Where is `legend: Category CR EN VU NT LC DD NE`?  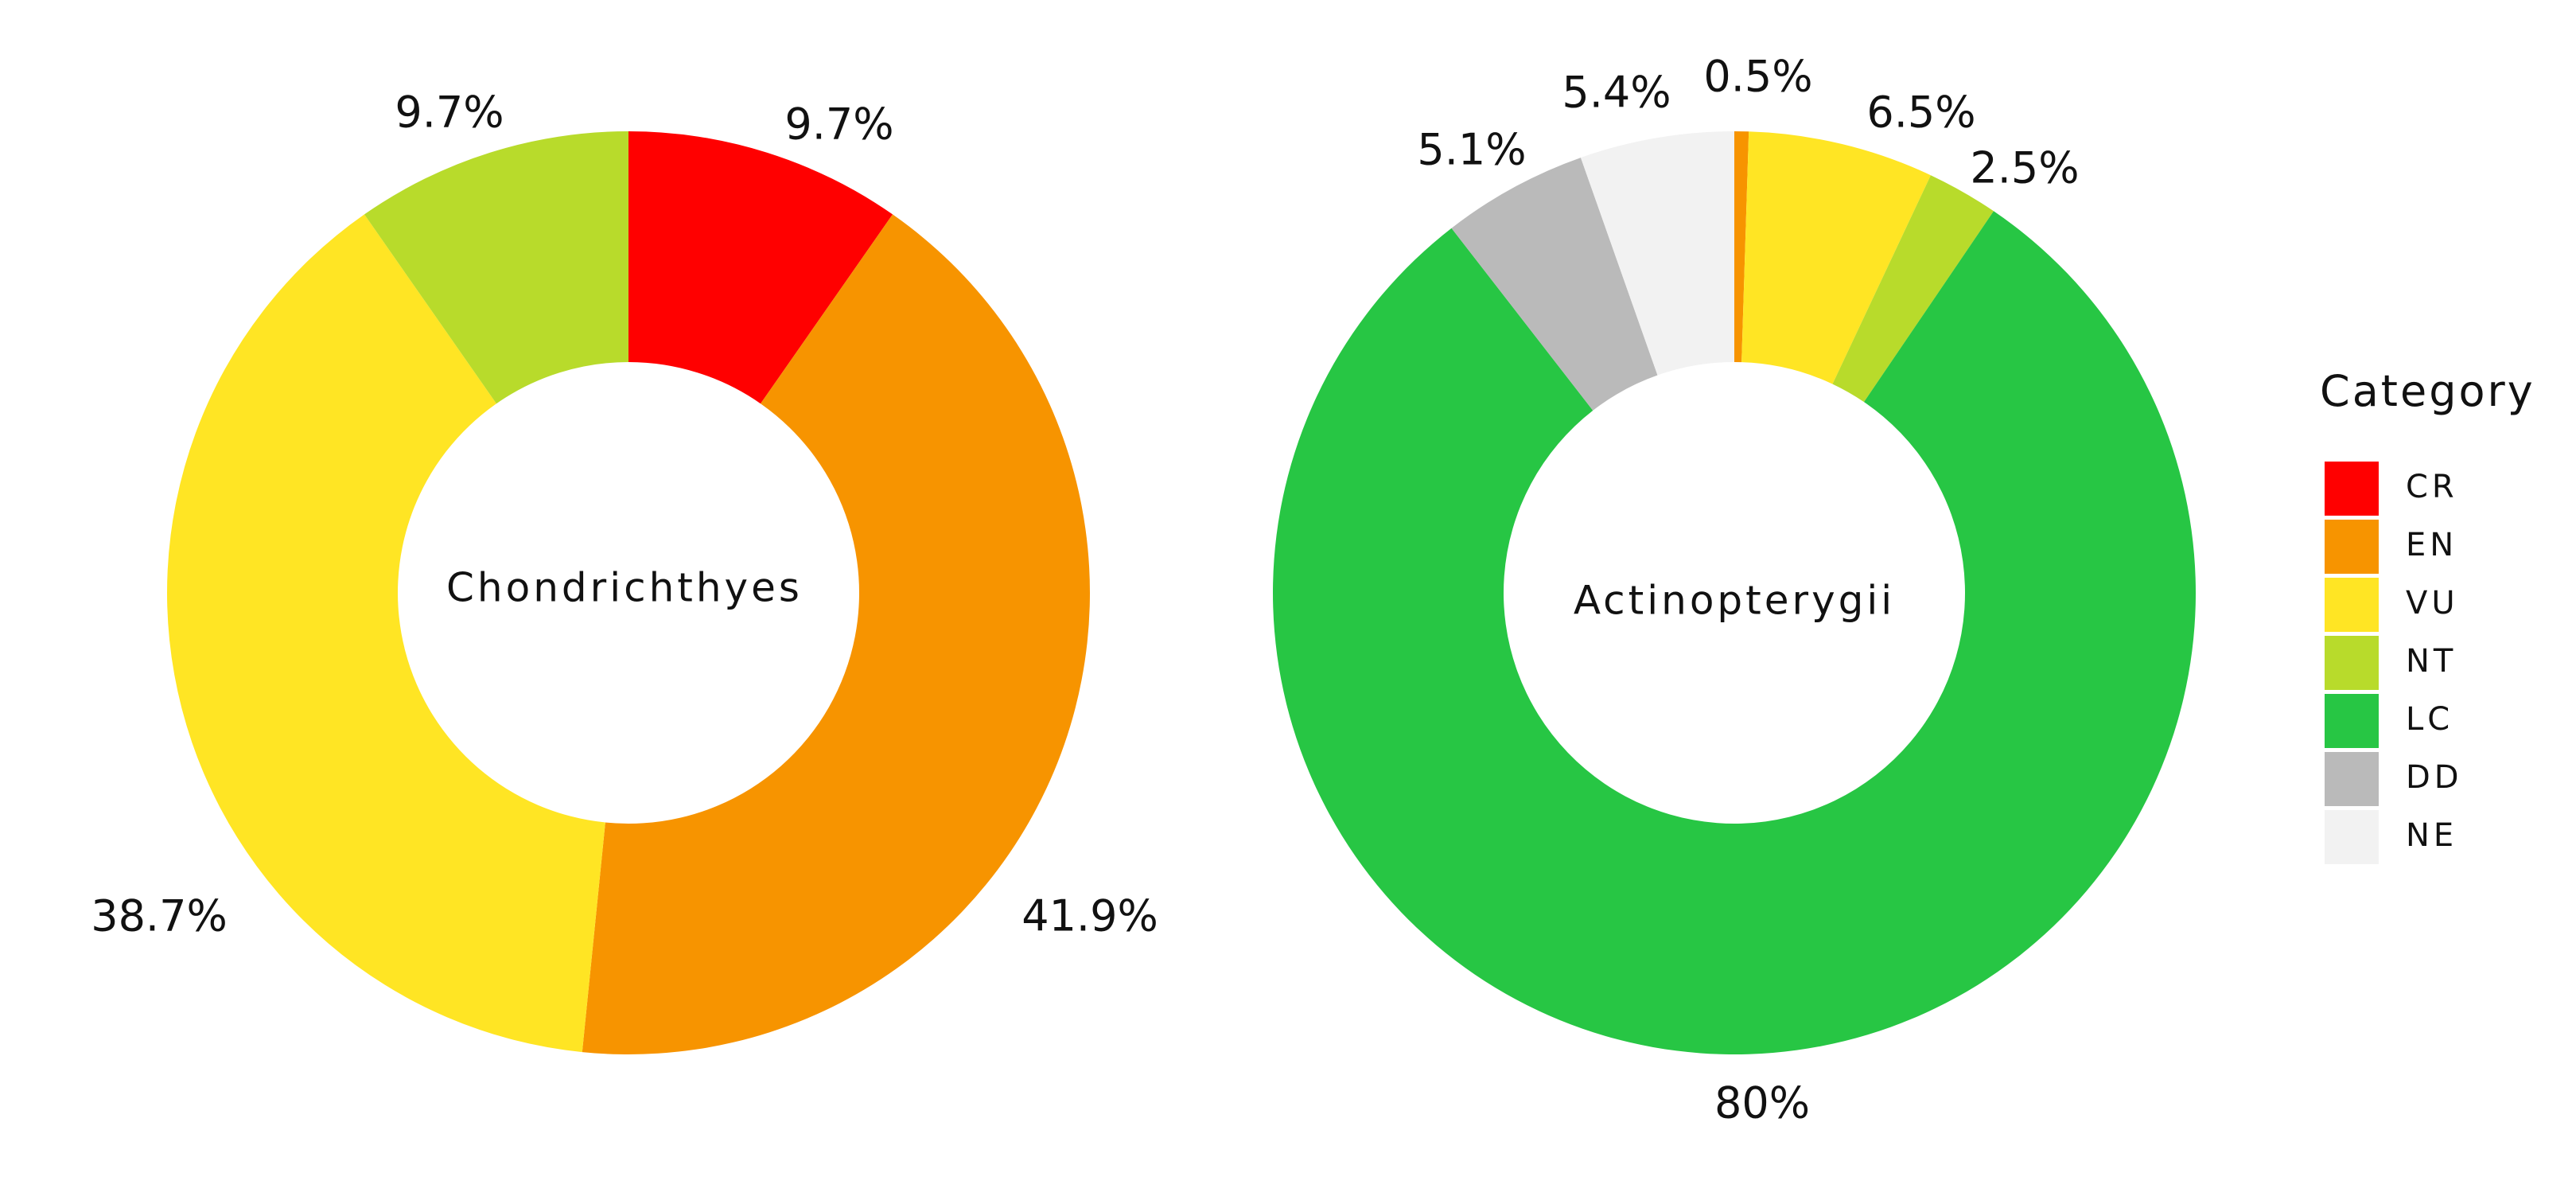
legend: Category CR EN VU NT LC DD NE is located at coordinates (2428, 615).